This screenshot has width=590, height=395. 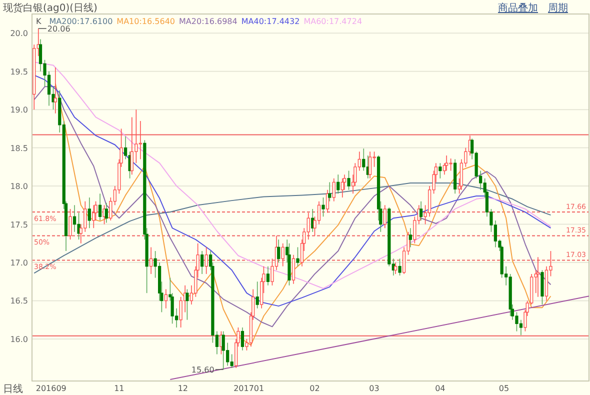 I want to click on x-tick-label: 04, so click(x=440, y=388).